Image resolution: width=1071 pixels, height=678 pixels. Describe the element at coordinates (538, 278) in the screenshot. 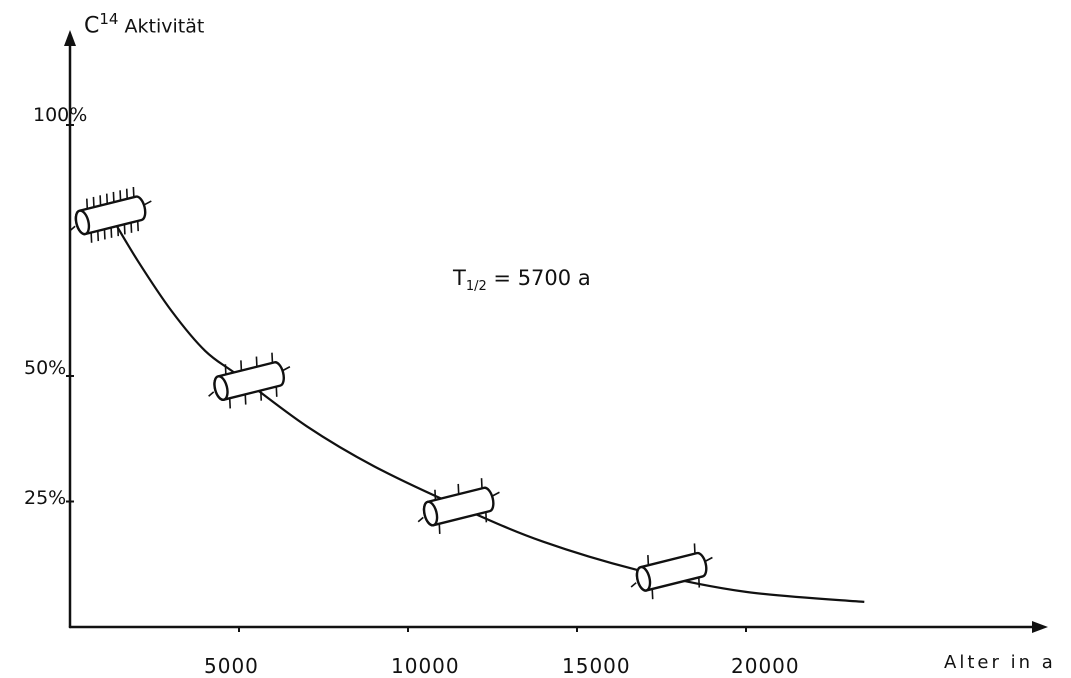

I see `half-life-rest: = 5700 a` at that location.